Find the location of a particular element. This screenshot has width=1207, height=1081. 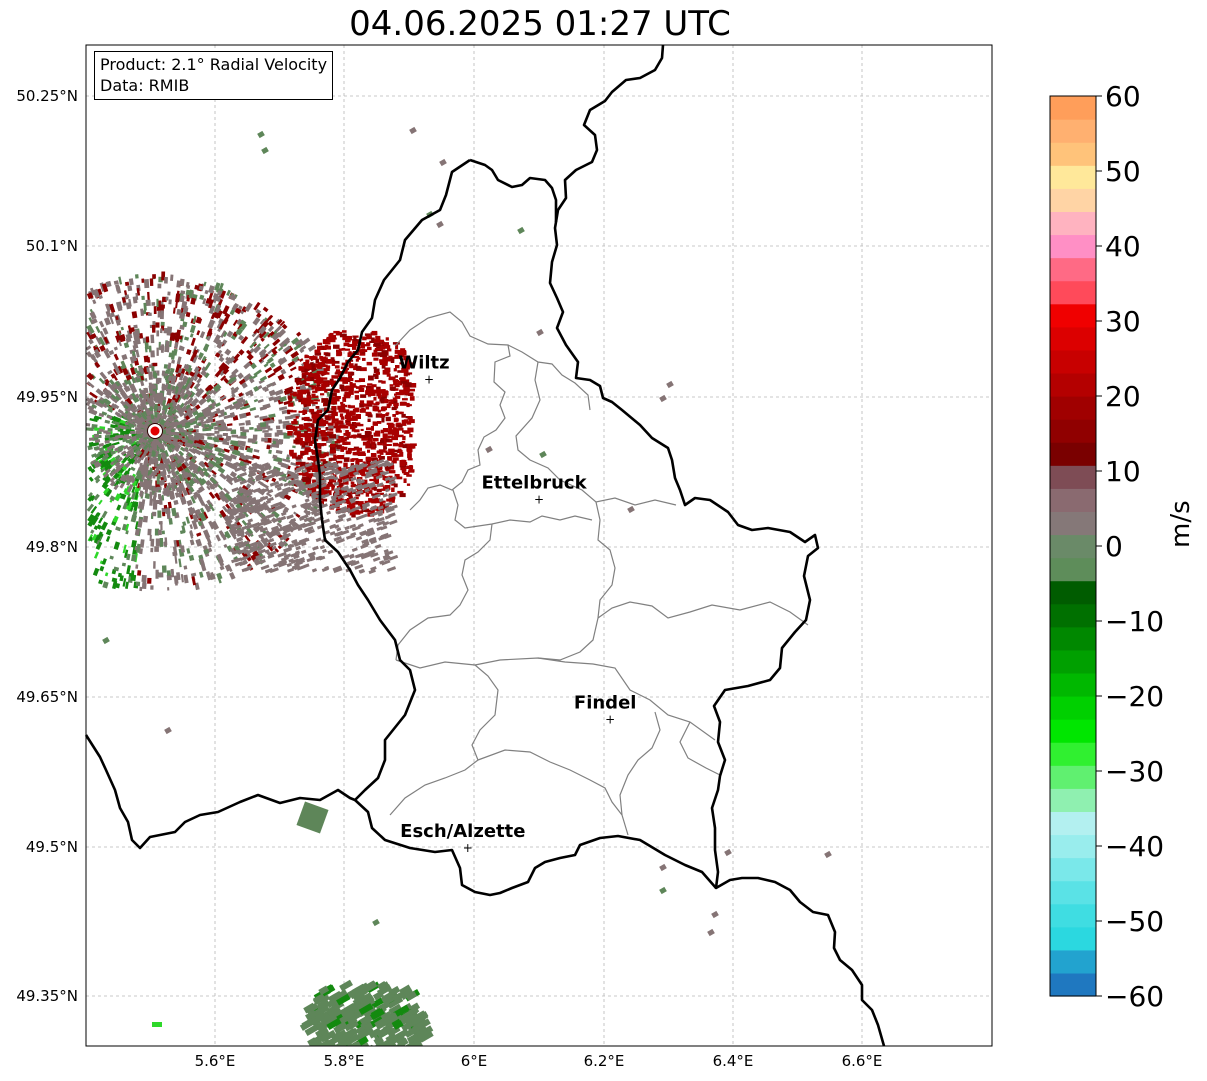

colorbar-unit-label: m/s is located at coordinates (1181, 524).